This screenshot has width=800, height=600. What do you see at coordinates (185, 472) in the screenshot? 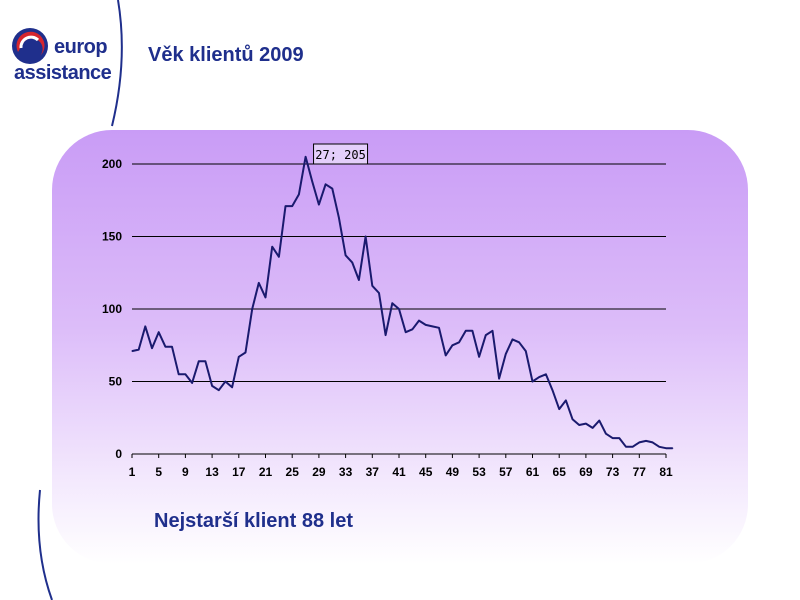
I see `x-tick-label: 9` at bounding box center [185, 472].